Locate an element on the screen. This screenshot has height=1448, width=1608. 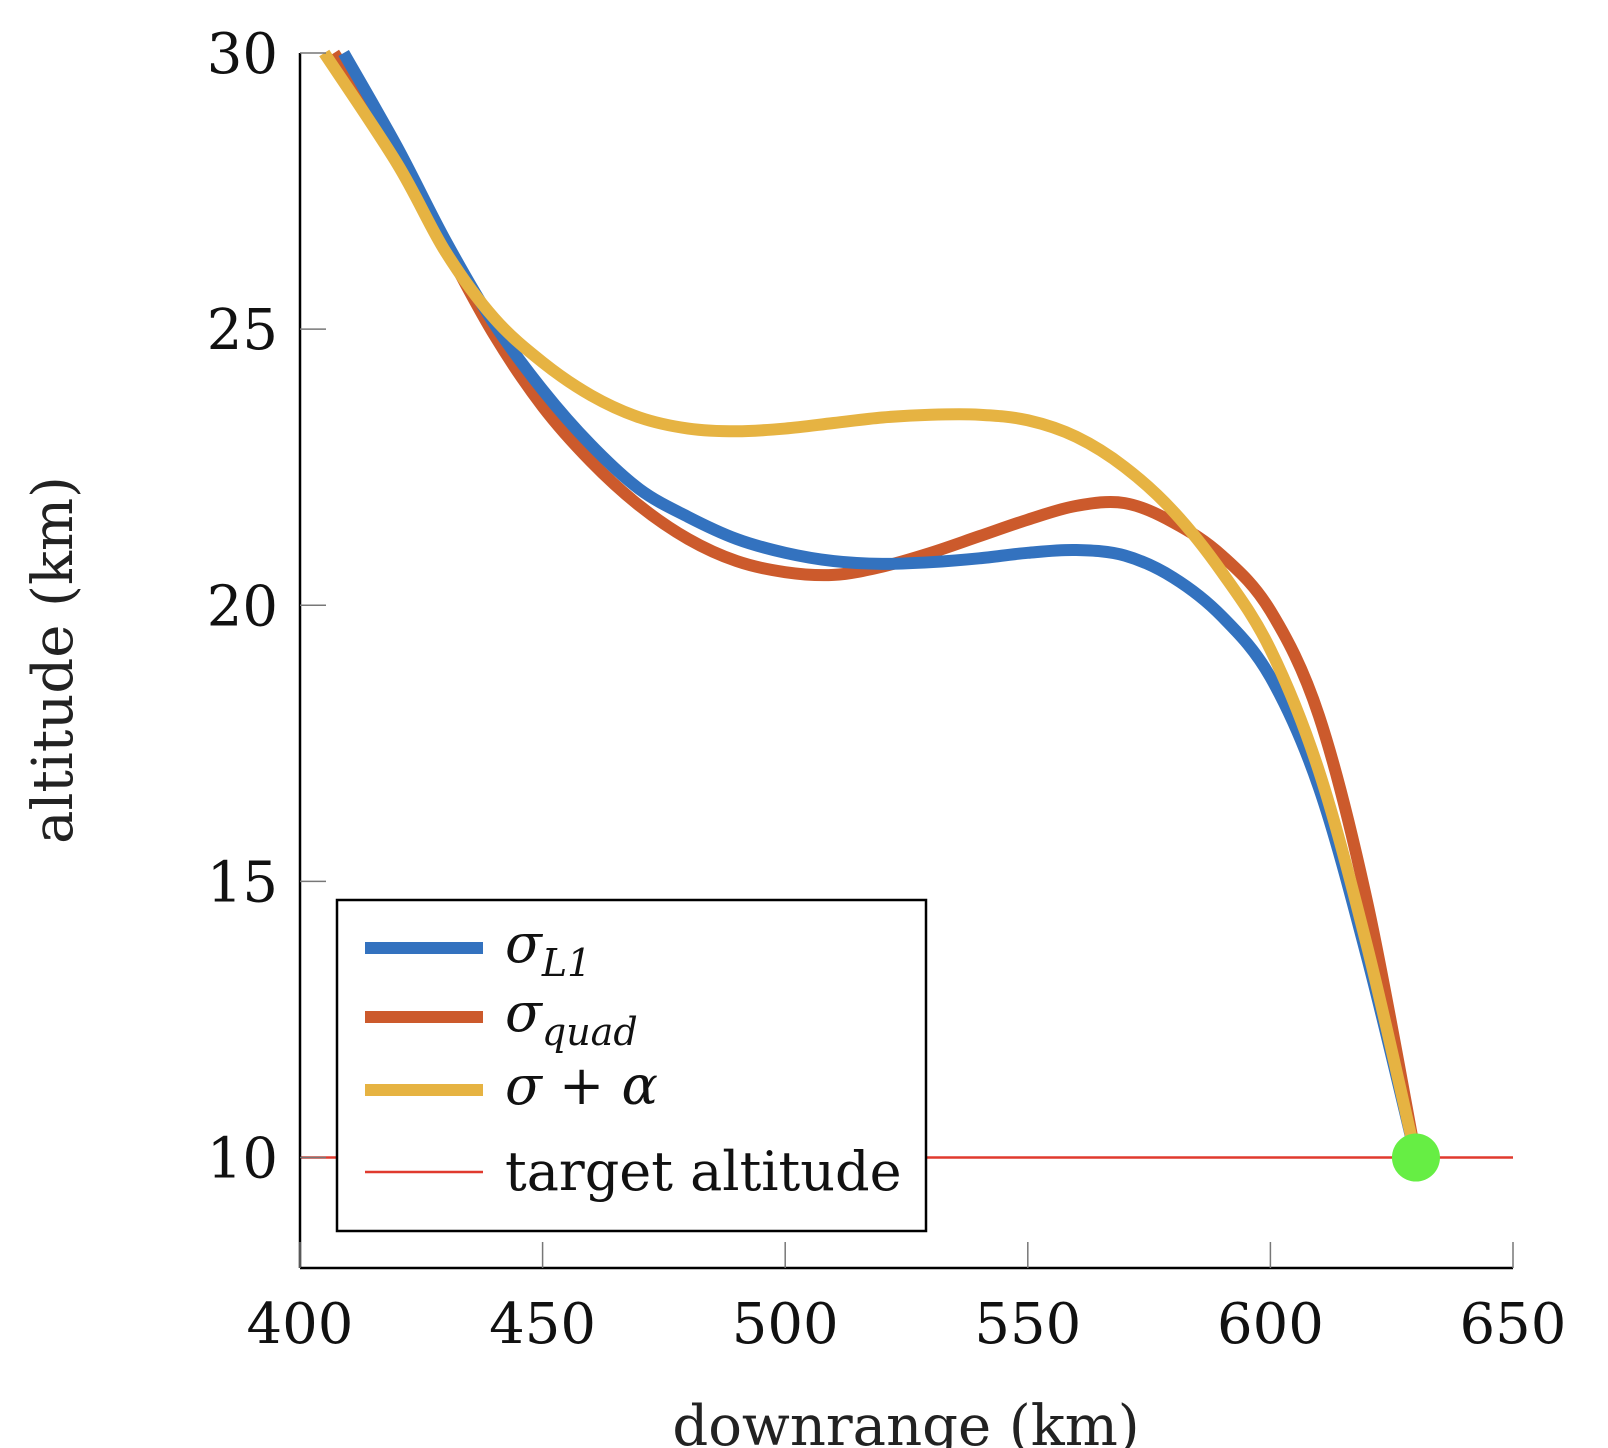
y-tick-label: 20 is located at coordinates (242, 606).